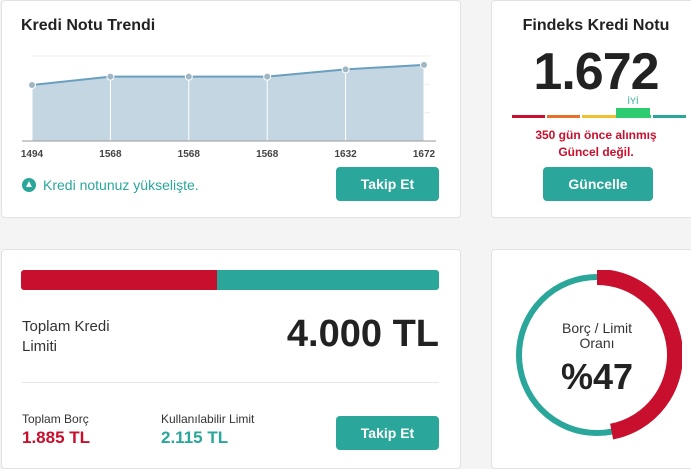 The height and width of the screenshot is (469, 691). What do you see at coordinates (633, 101) in the screenshot?
I see `score-level: İYİ` at bounding box center [633, 101].